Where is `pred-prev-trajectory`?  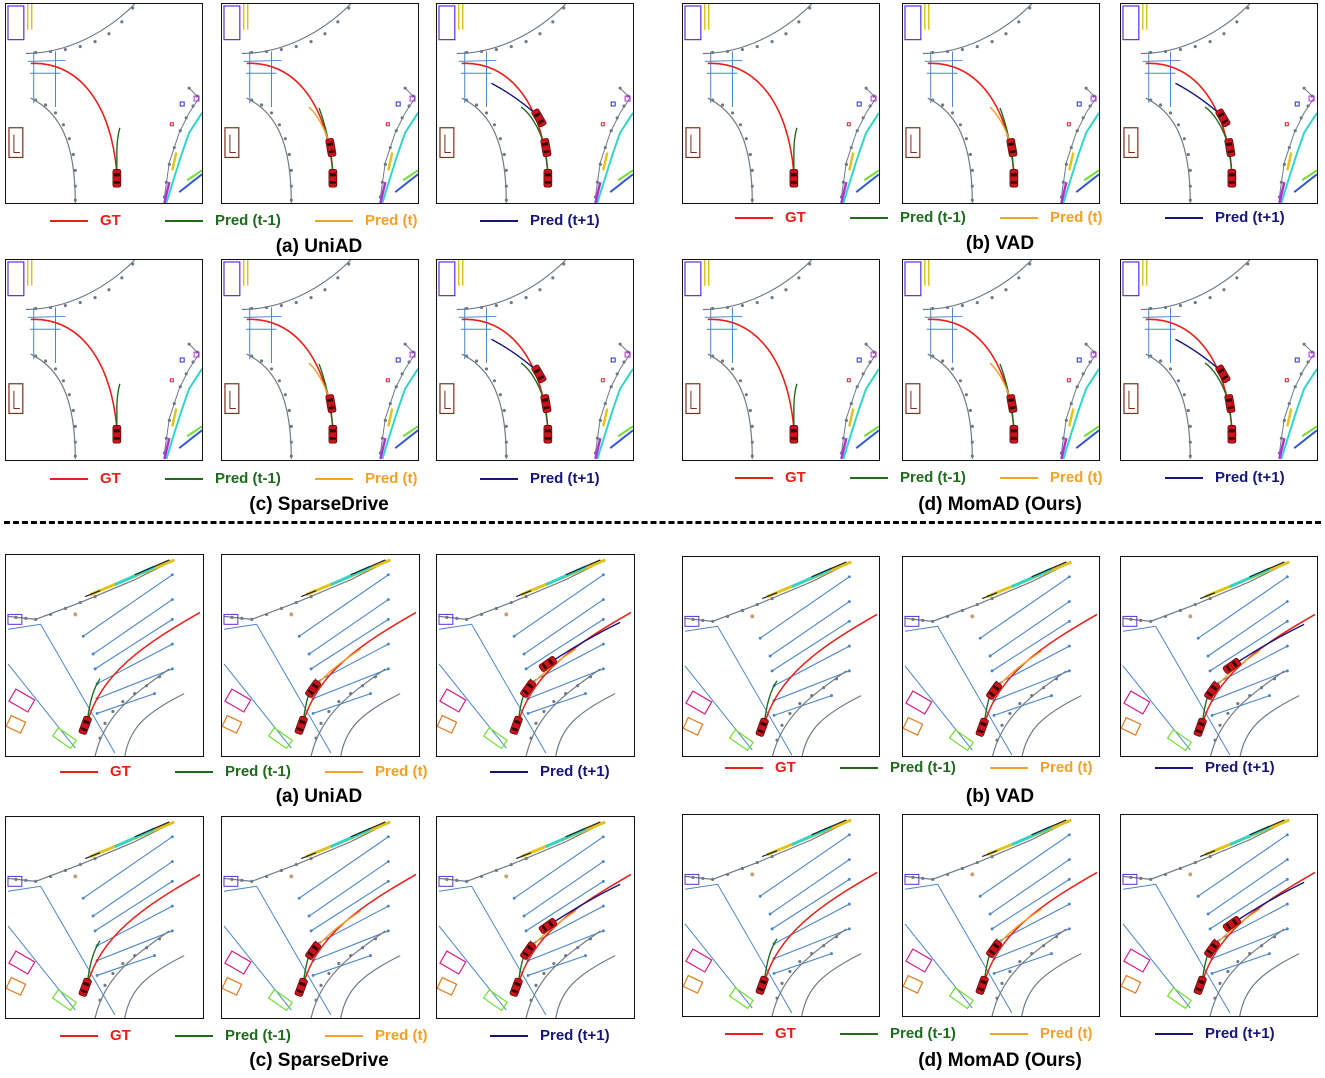
pred-prev-trajectory is located at coordinates (118, 406).